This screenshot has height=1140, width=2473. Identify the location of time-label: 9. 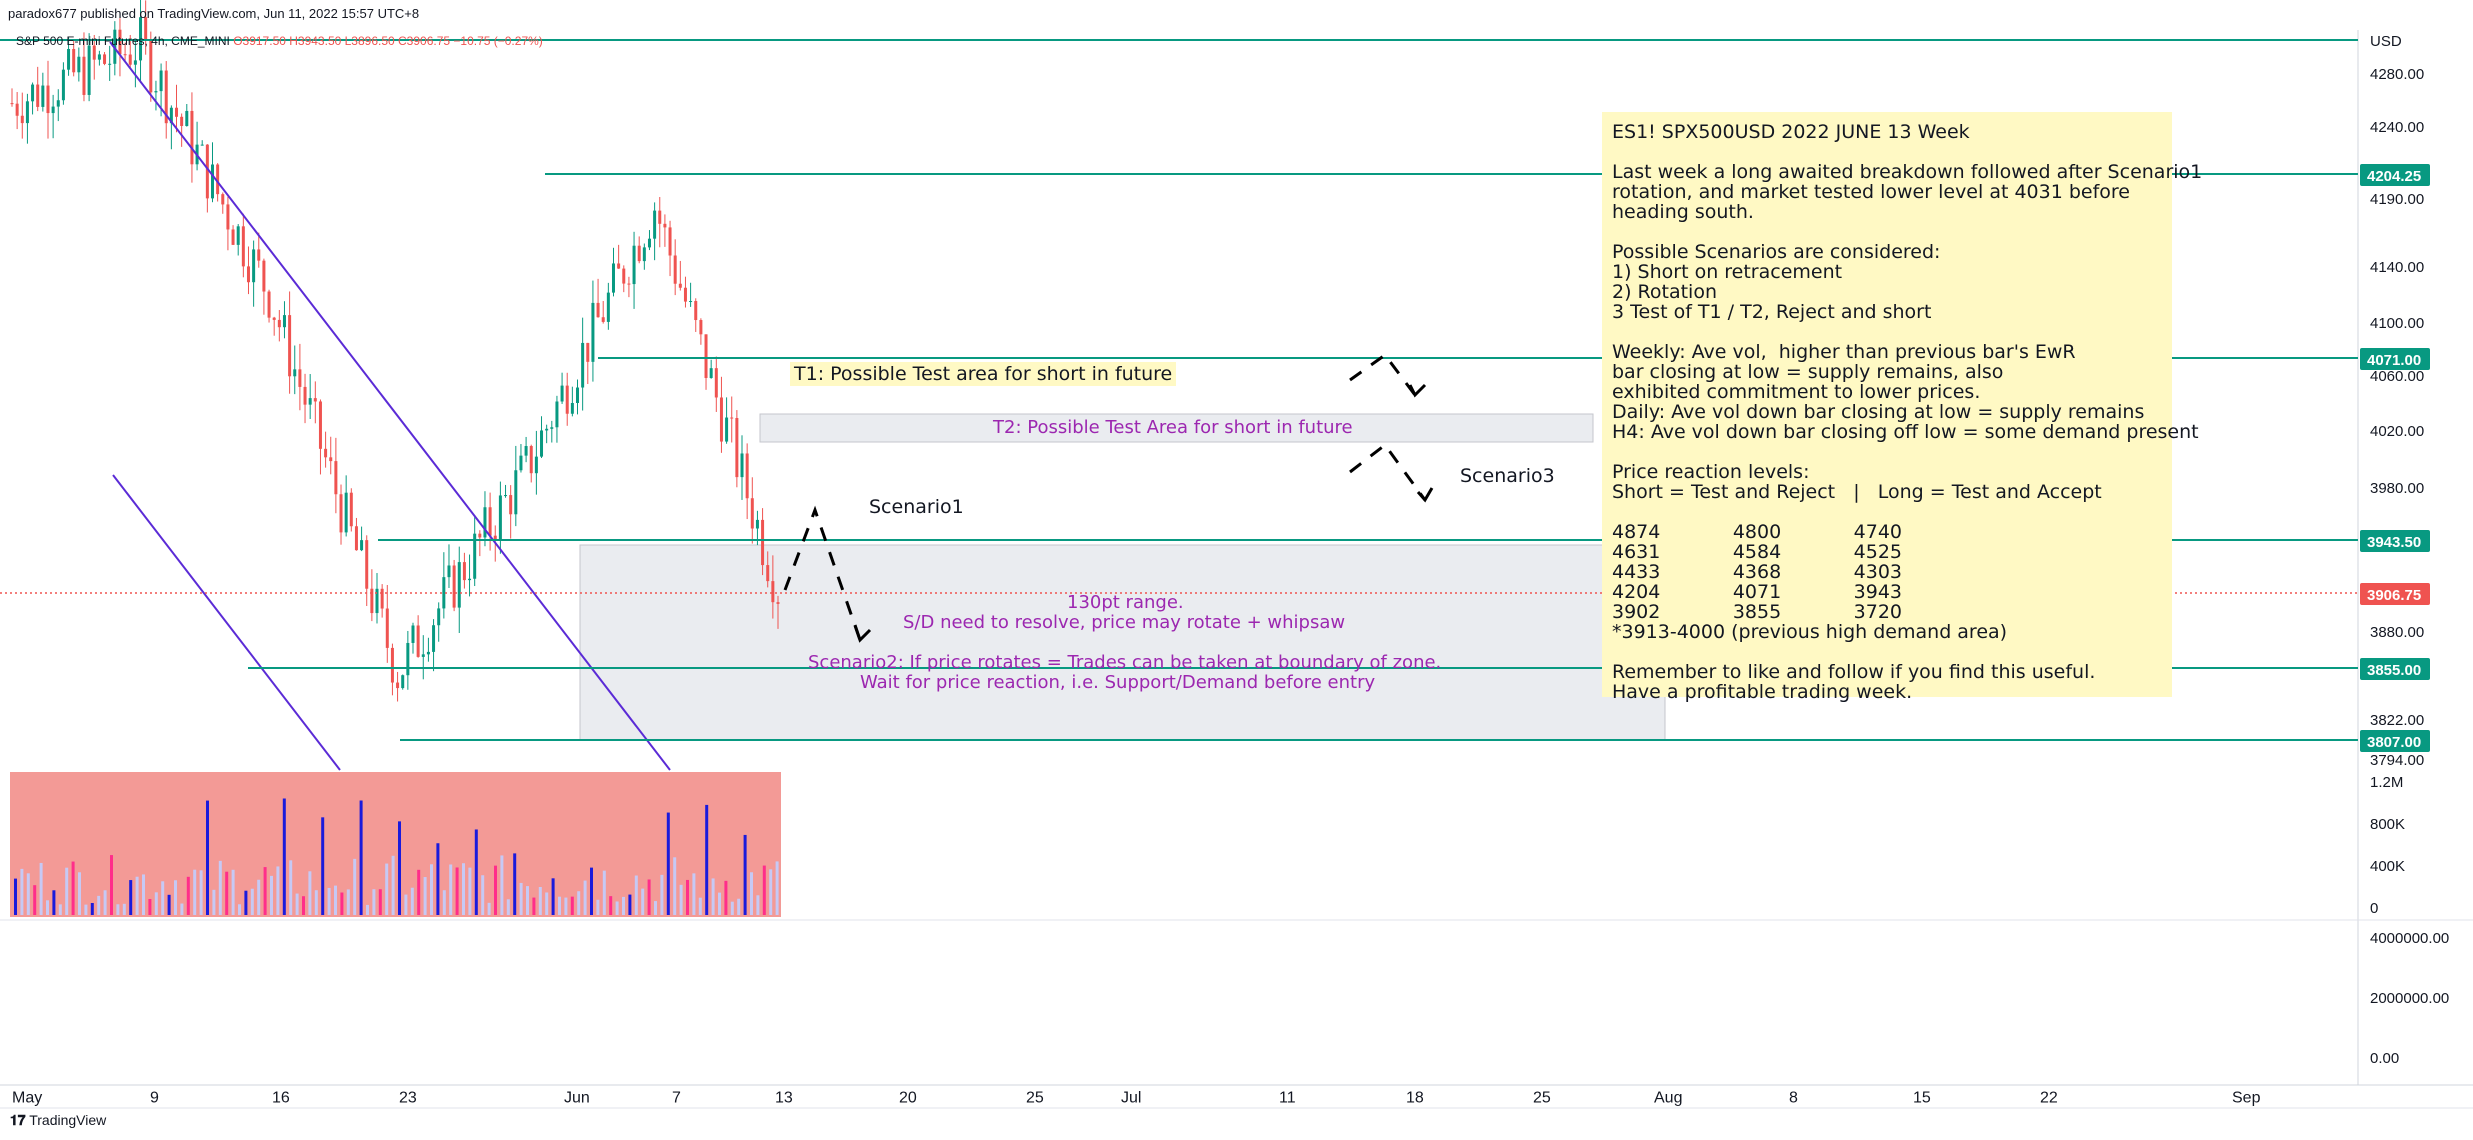
(154, 1097).